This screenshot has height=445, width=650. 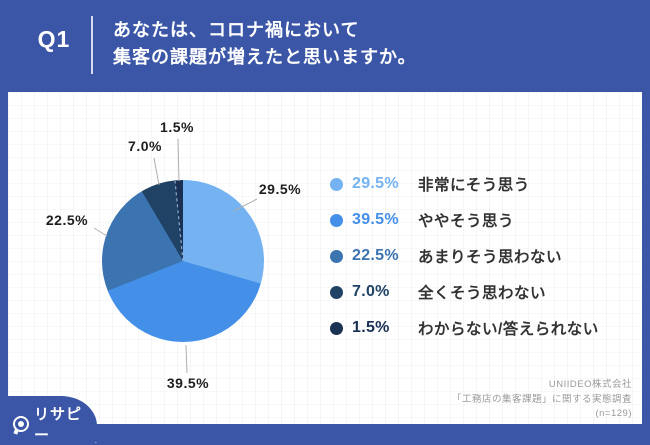 I want to click on legend-row: 1.5% わからない/答えられない, so click(x=464, y=328).